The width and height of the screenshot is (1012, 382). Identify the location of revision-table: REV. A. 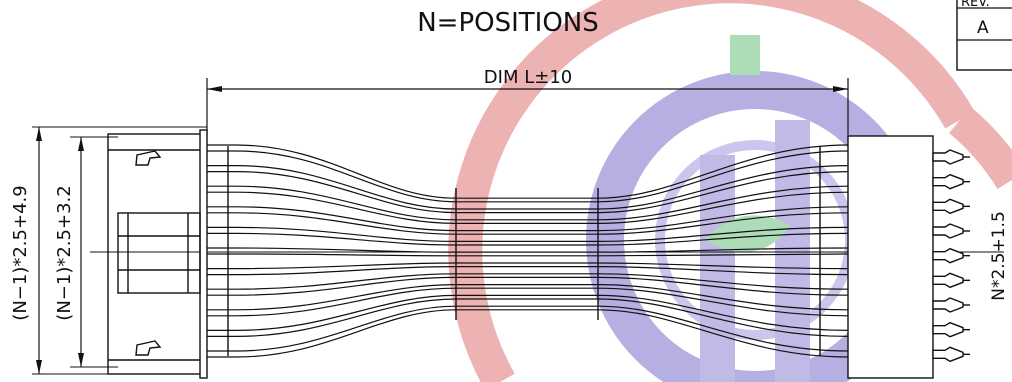
(984, 35).